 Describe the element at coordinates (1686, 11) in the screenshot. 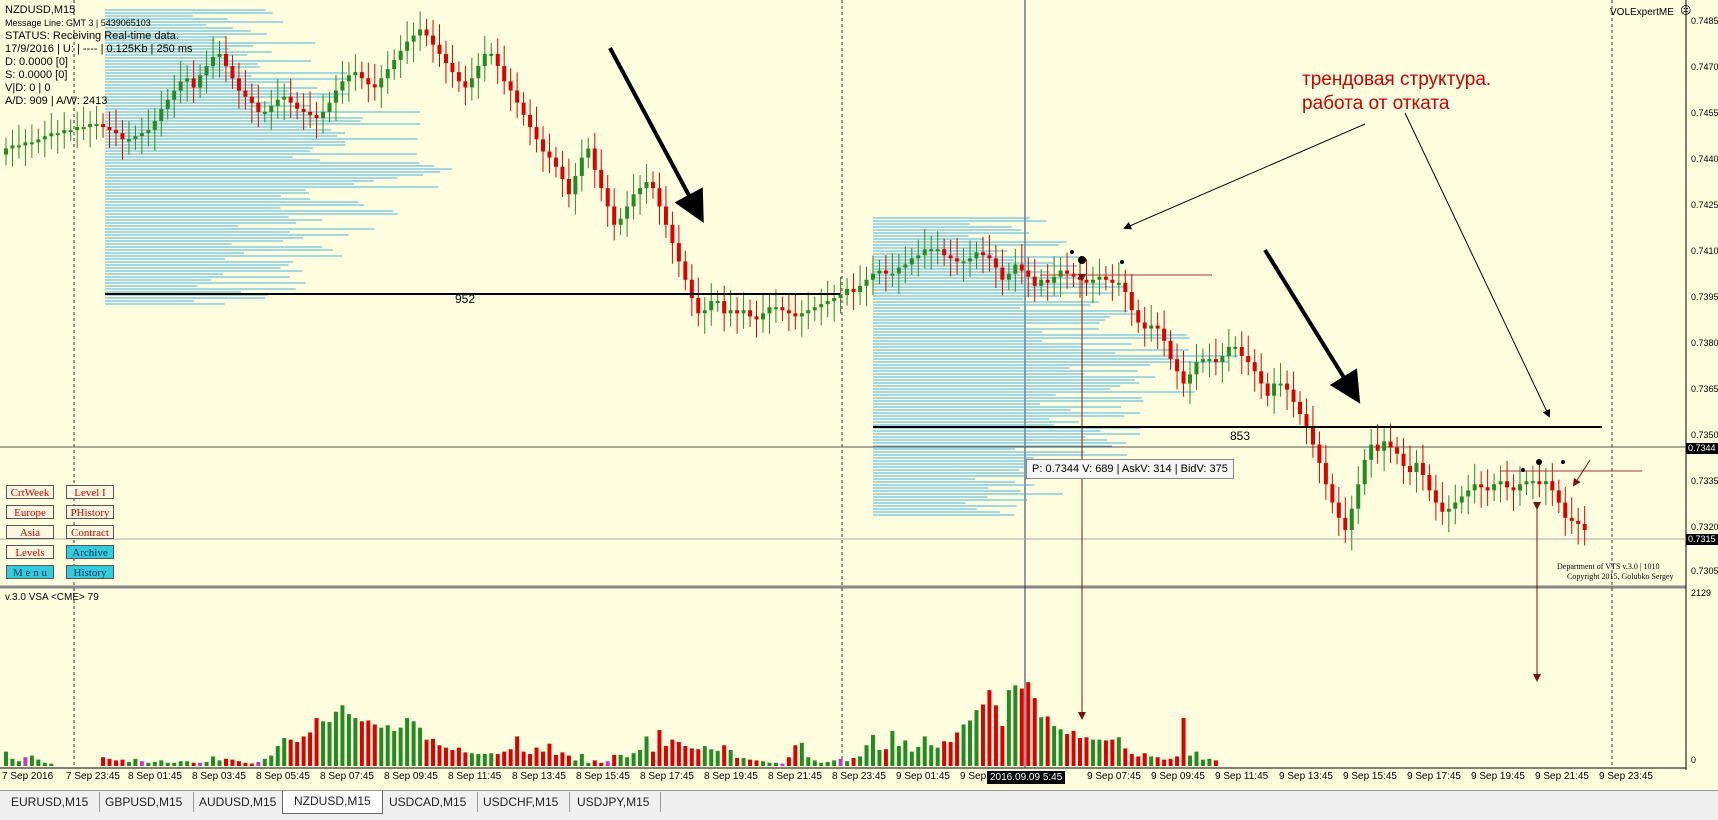

I see `indicator-close-icon: ☹` at that location.